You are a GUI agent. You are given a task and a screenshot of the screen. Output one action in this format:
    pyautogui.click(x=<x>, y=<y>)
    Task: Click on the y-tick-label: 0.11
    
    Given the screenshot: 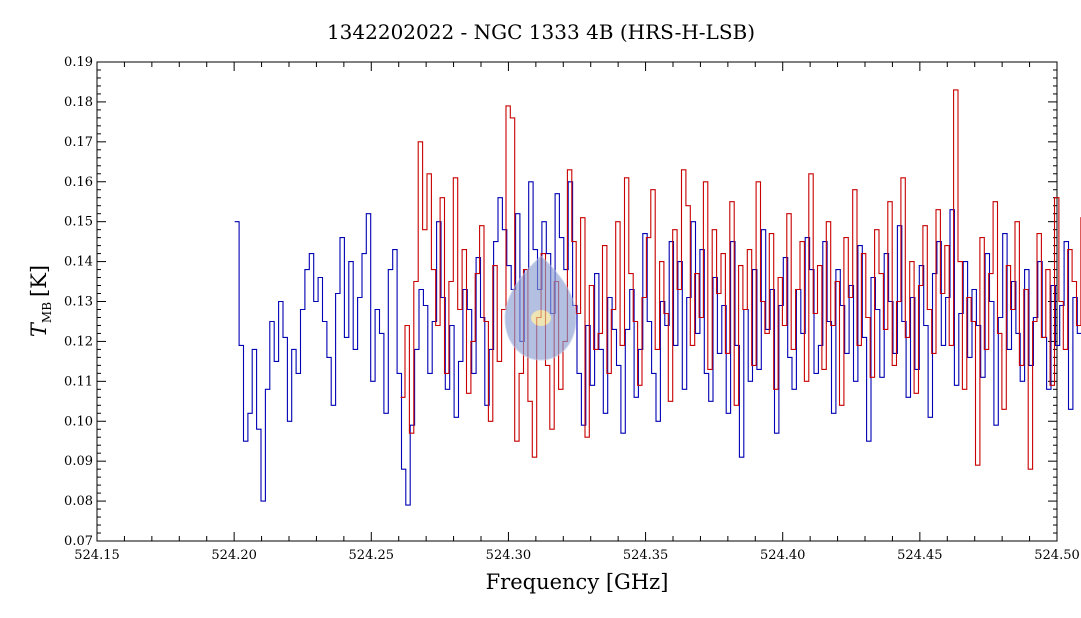 What is the action you would take?
    pyautogui.click(x=78, y=381)
    